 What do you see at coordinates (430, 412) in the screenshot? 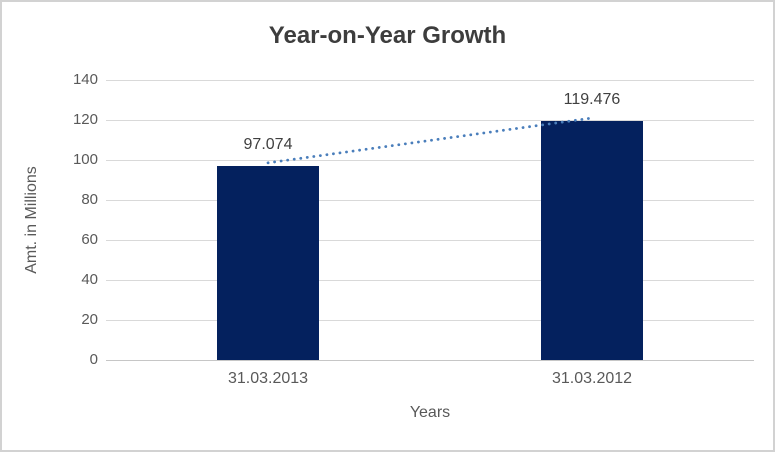
I see `x-axis-title: Years` at bounding box center [430, 412].